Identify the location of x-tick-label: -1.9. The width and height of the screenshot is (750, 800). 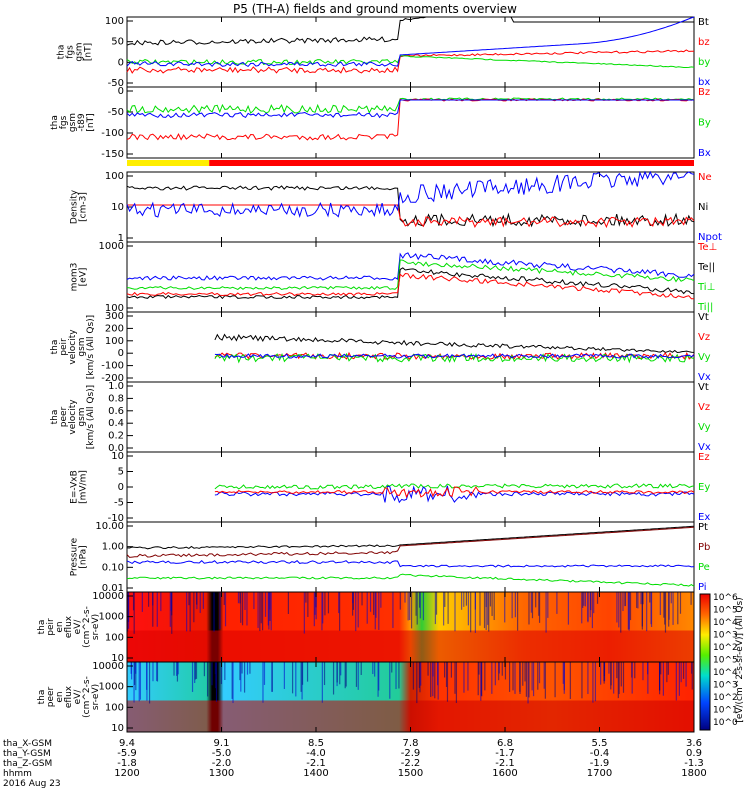
(600, 763).